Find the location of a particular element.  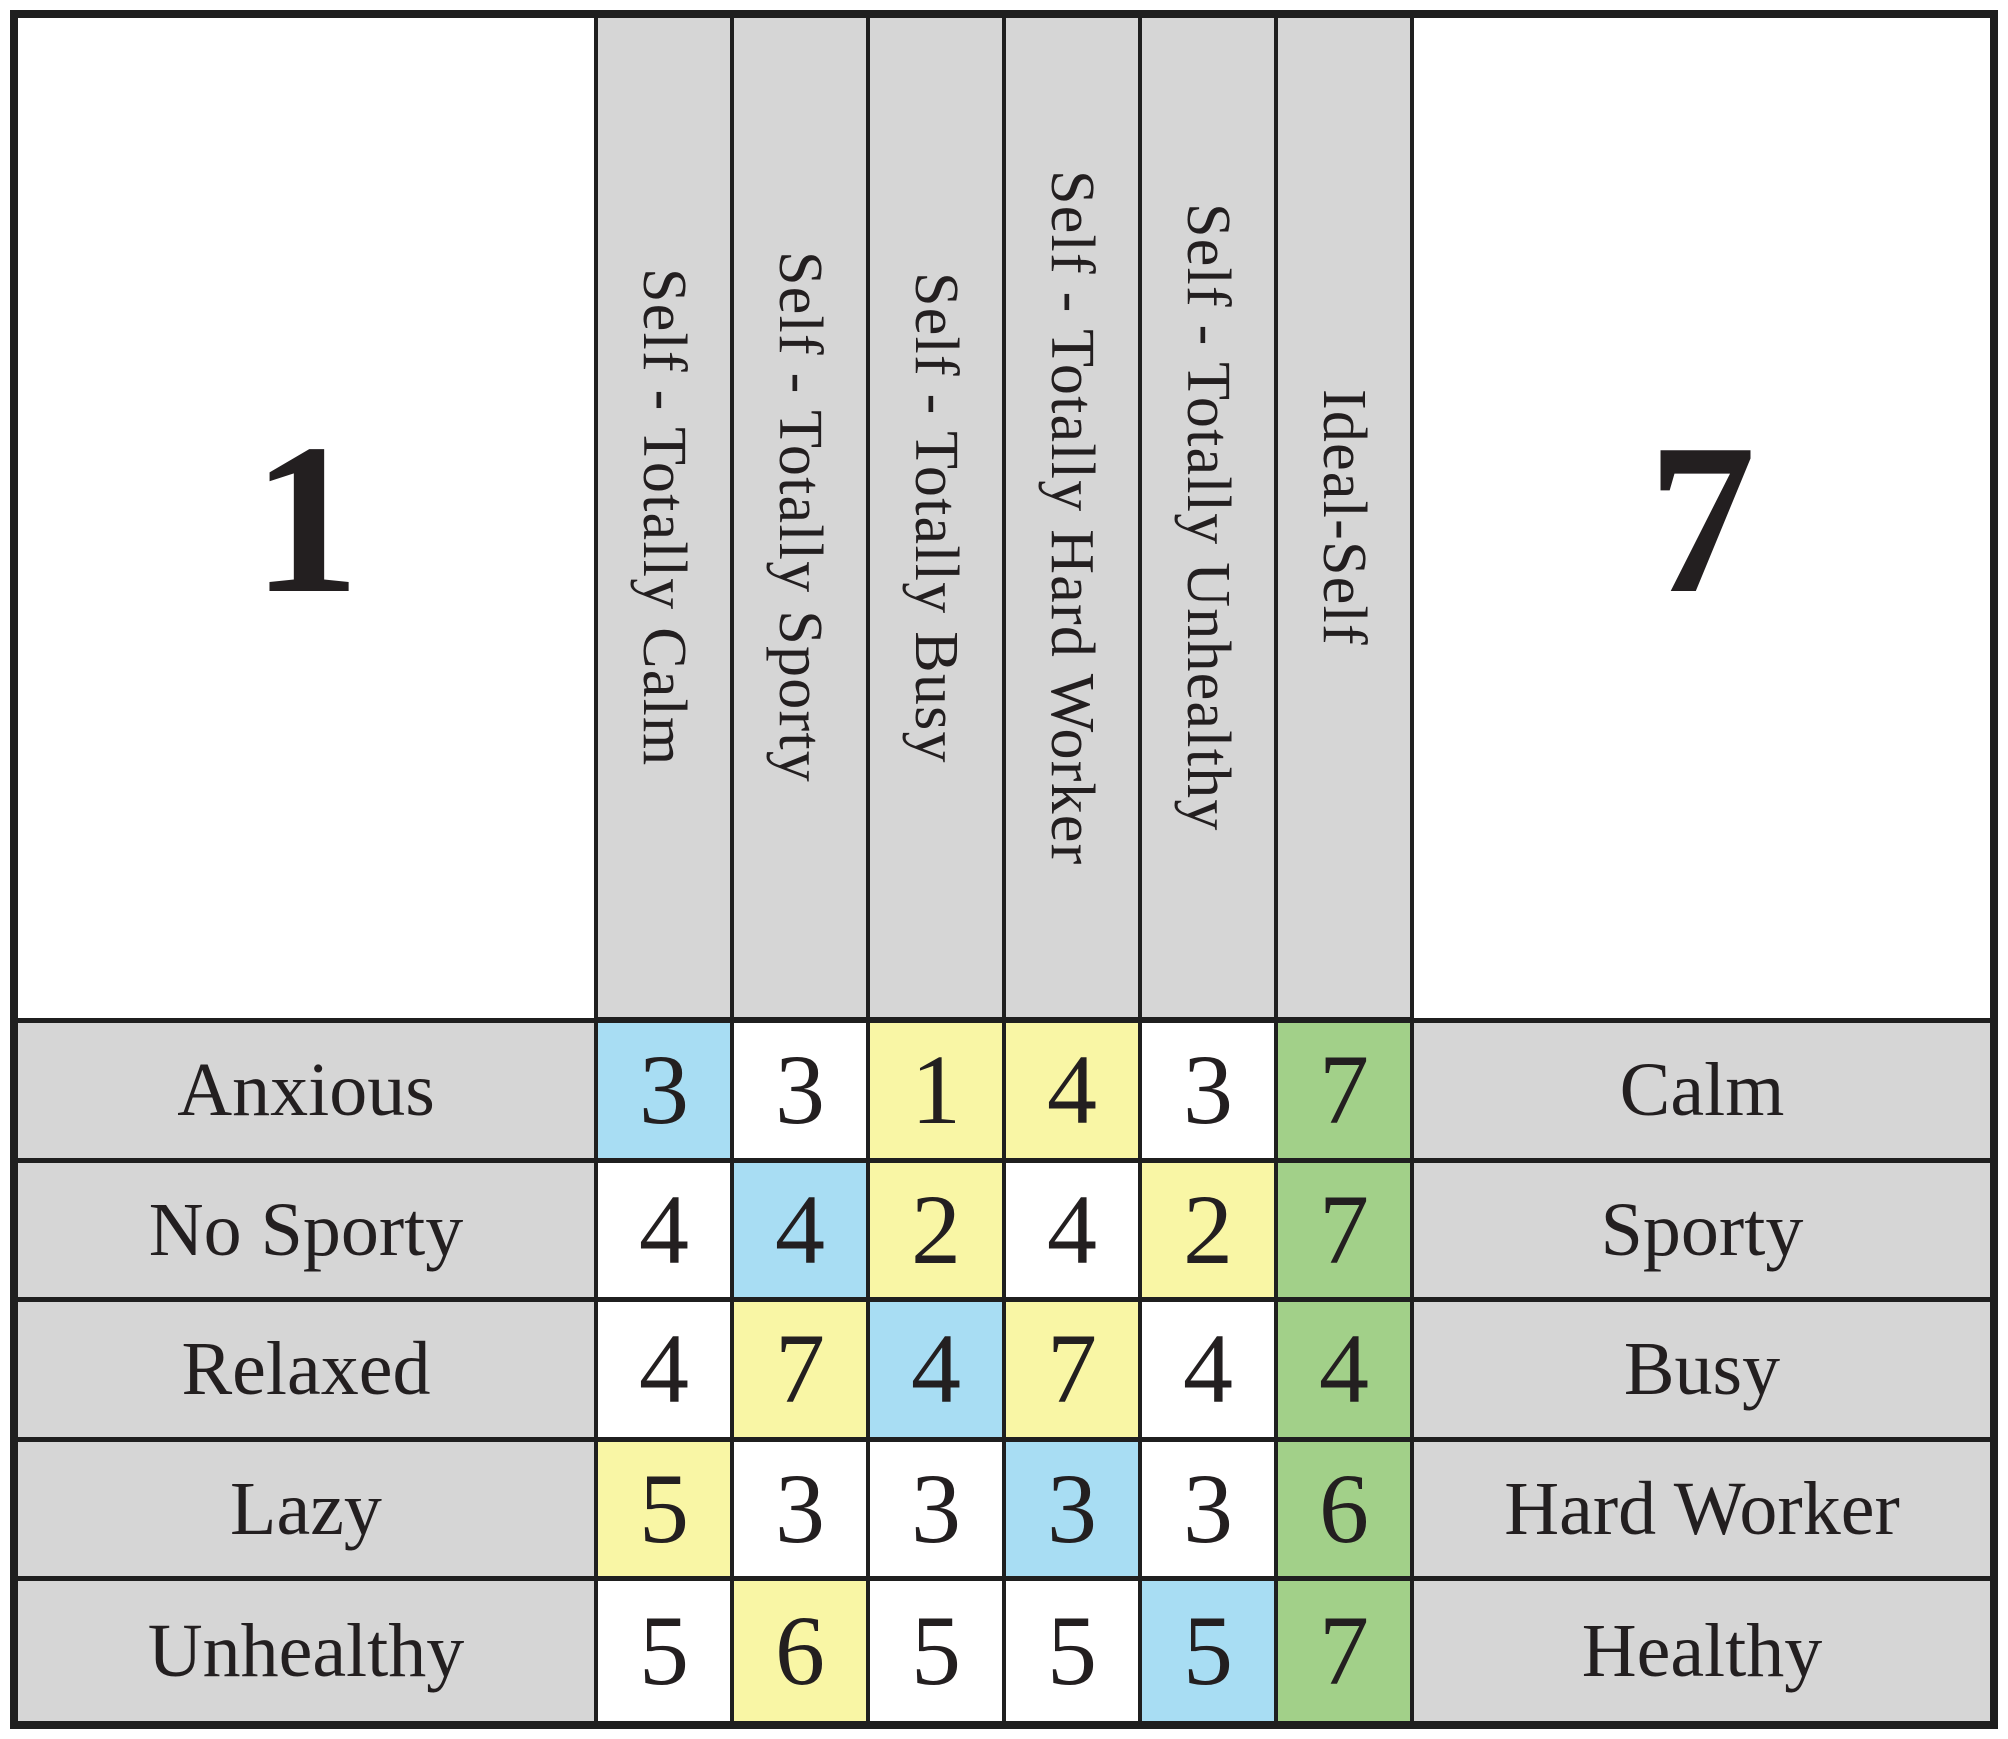

row-label-left: Lazy is located at coordinates (308, 1511).